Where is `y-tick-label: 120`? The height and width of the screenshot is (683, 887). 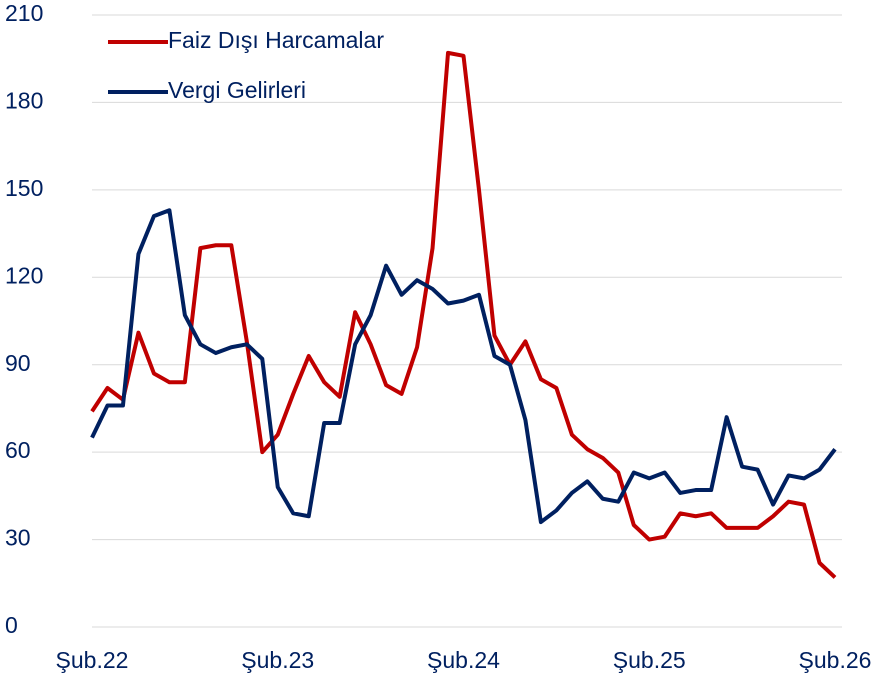
y-tick-label: 120 is located at coordinates (24, 275).